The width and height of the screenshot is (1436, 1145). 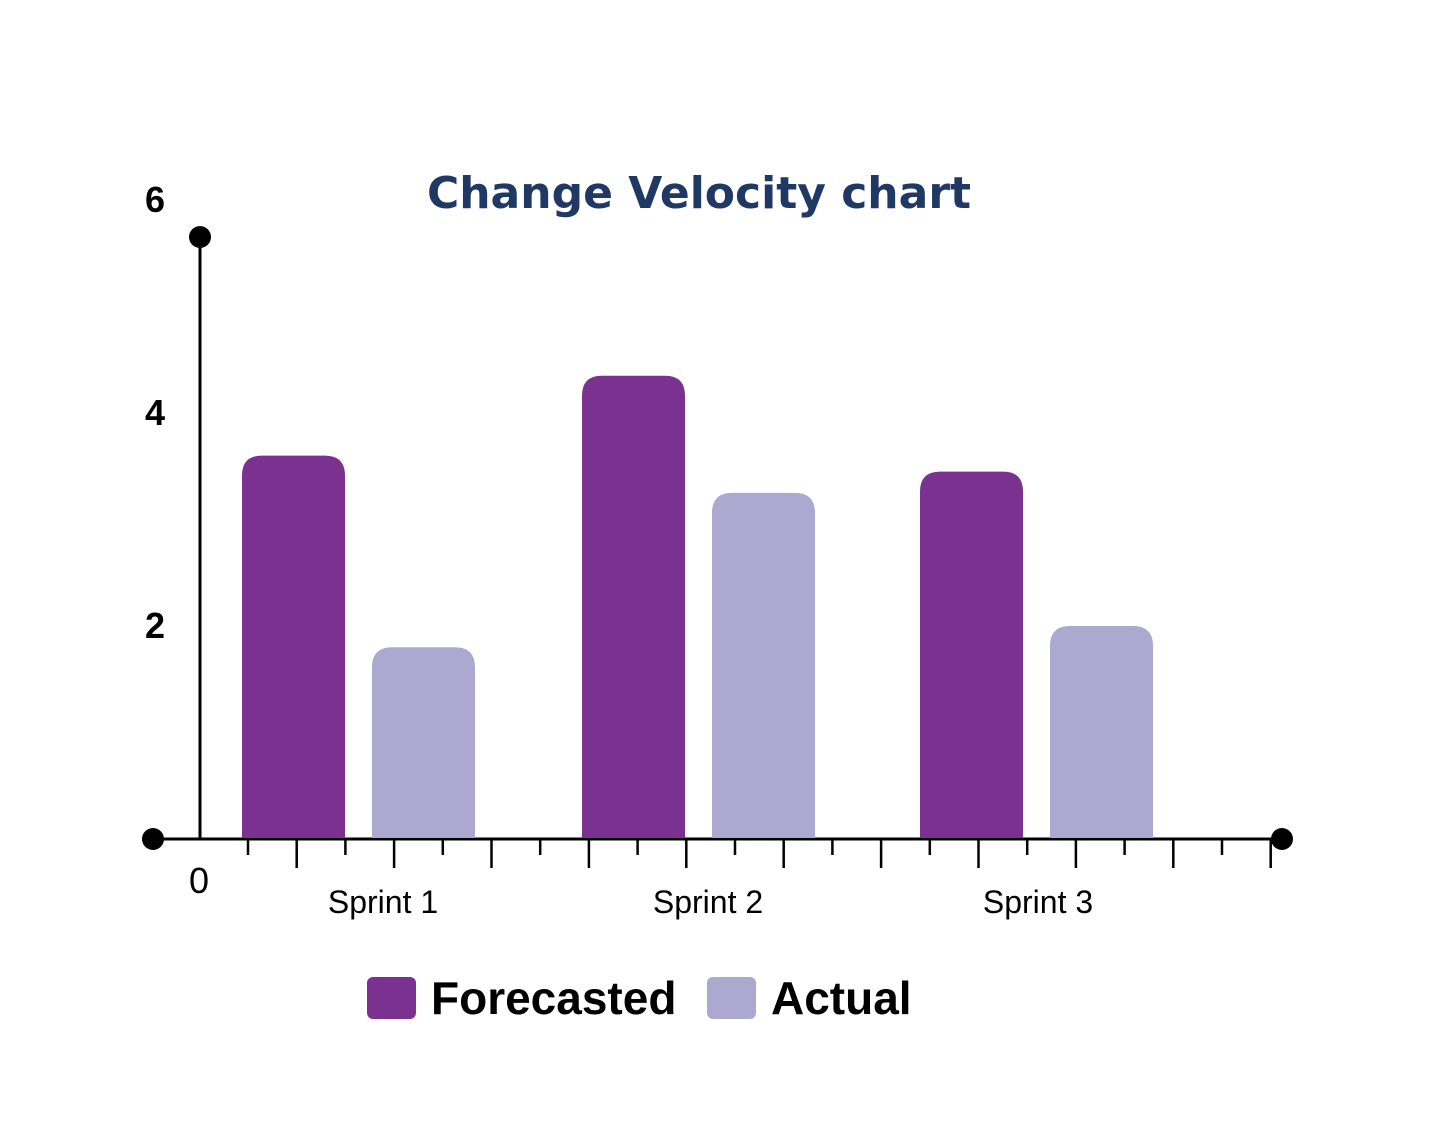 I want to click on chart-title: Change Velocity chart, so click(x=699, y=193).